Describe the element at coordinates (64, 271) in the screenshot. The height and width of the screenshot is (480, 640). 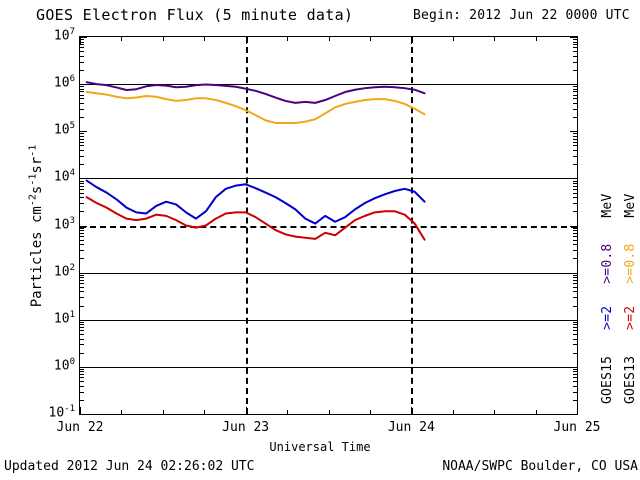
I see `y-tick-label-1e2: 10²` at that location.